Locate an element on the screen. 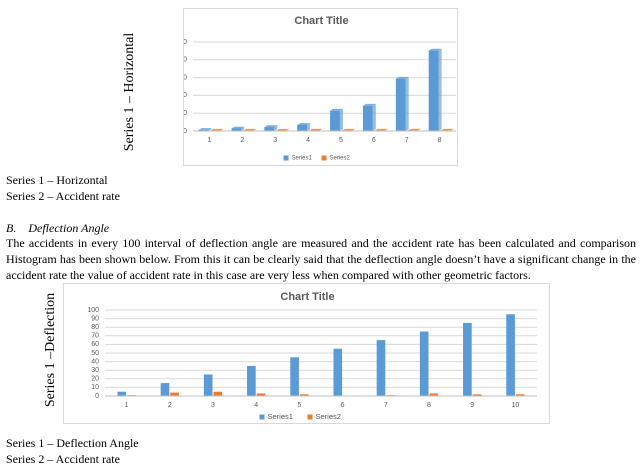  y-tick-label: 2500 is located at coordinates (185, 42).